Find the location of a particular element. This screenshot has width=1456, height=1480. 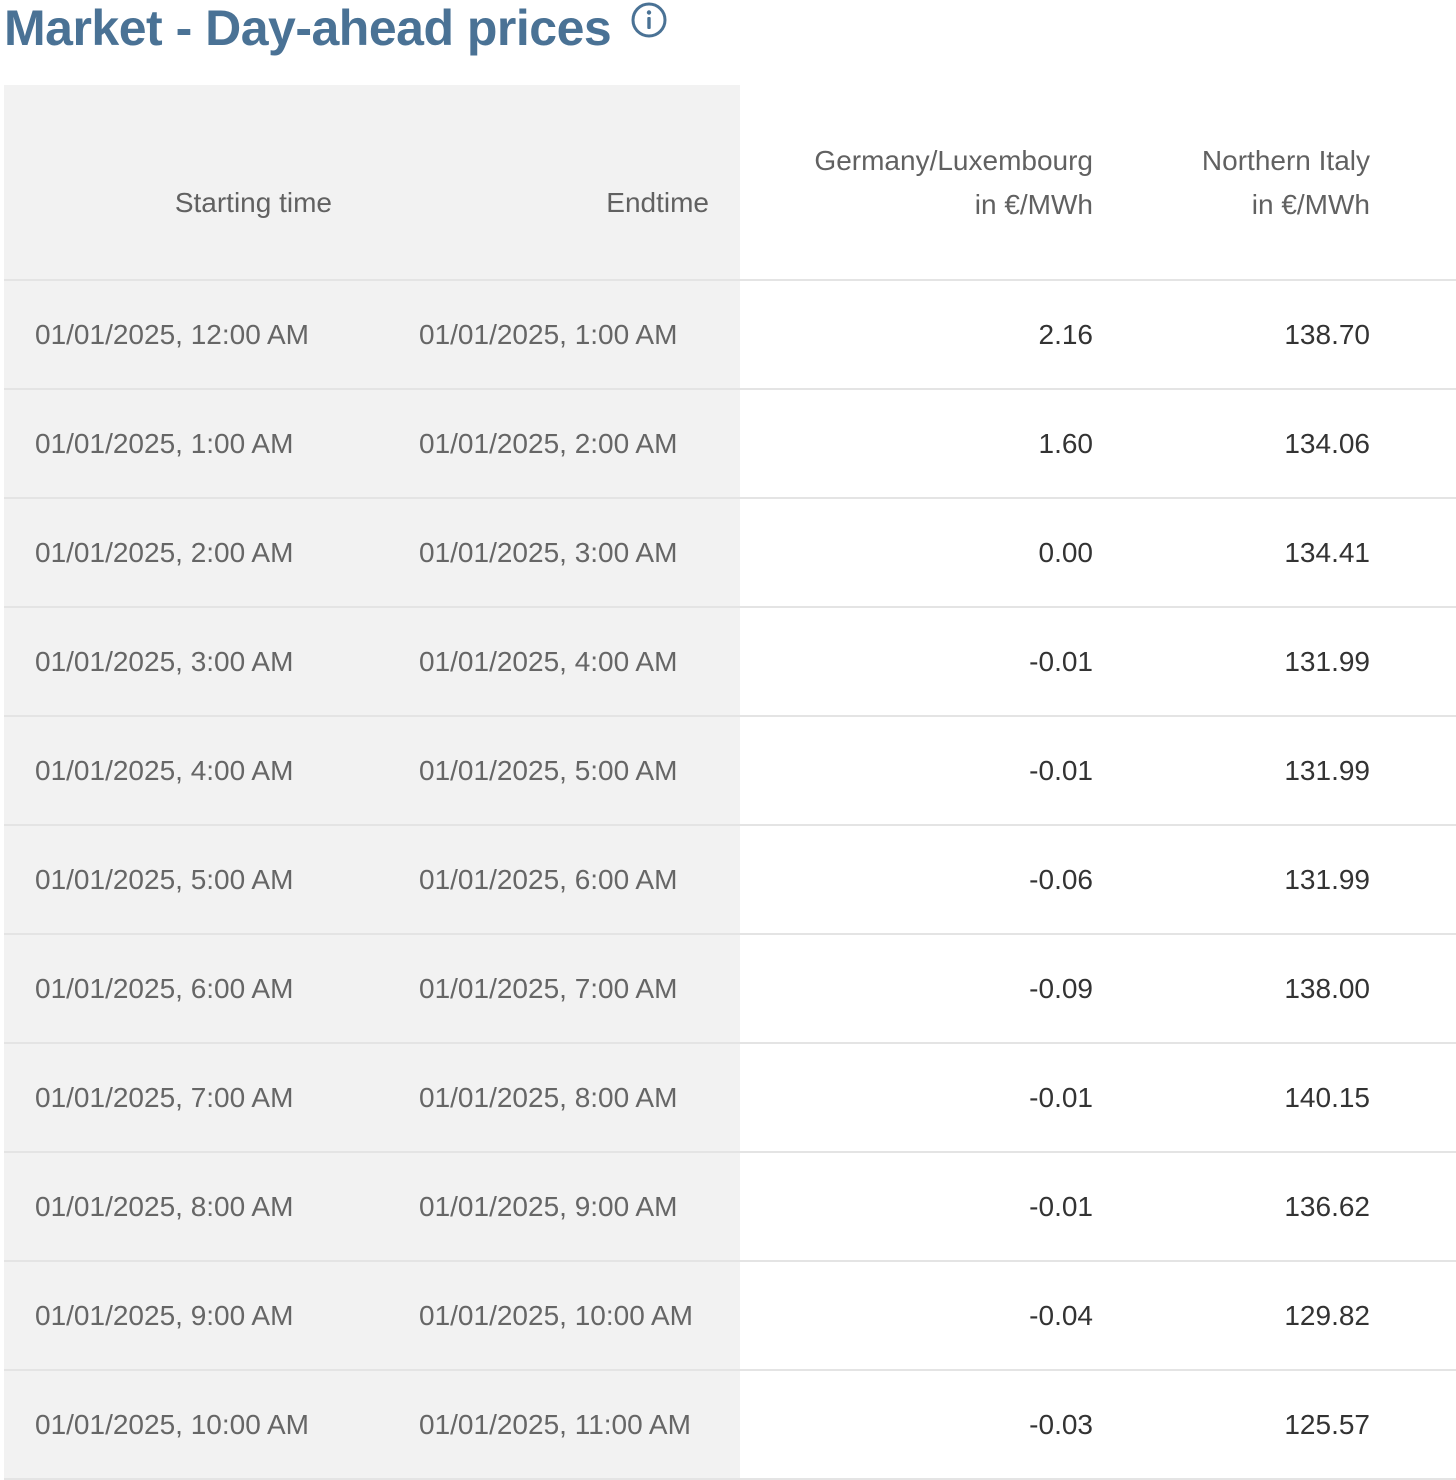

cell-endtime: 01/01/2025, 10:00 AM is located at coordinates (559, 1316).